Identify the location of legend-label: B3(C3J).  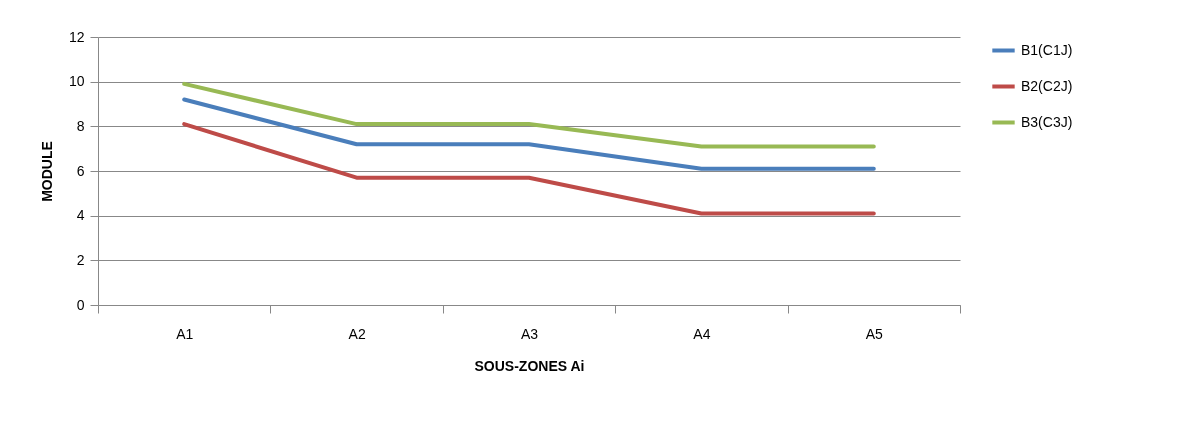
(1047, 121).